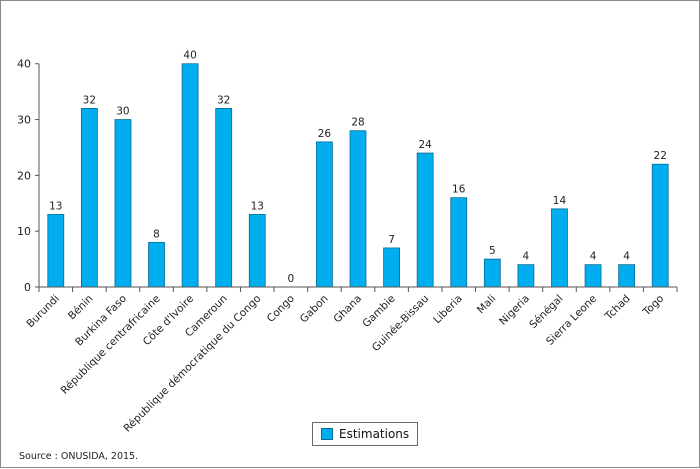 The width and height of the screenshot is (700, 469). What do you see at coordinates (27, 287) in the screenshot?
I see `y-tick-label: 0` at bounding box center [27, 287].